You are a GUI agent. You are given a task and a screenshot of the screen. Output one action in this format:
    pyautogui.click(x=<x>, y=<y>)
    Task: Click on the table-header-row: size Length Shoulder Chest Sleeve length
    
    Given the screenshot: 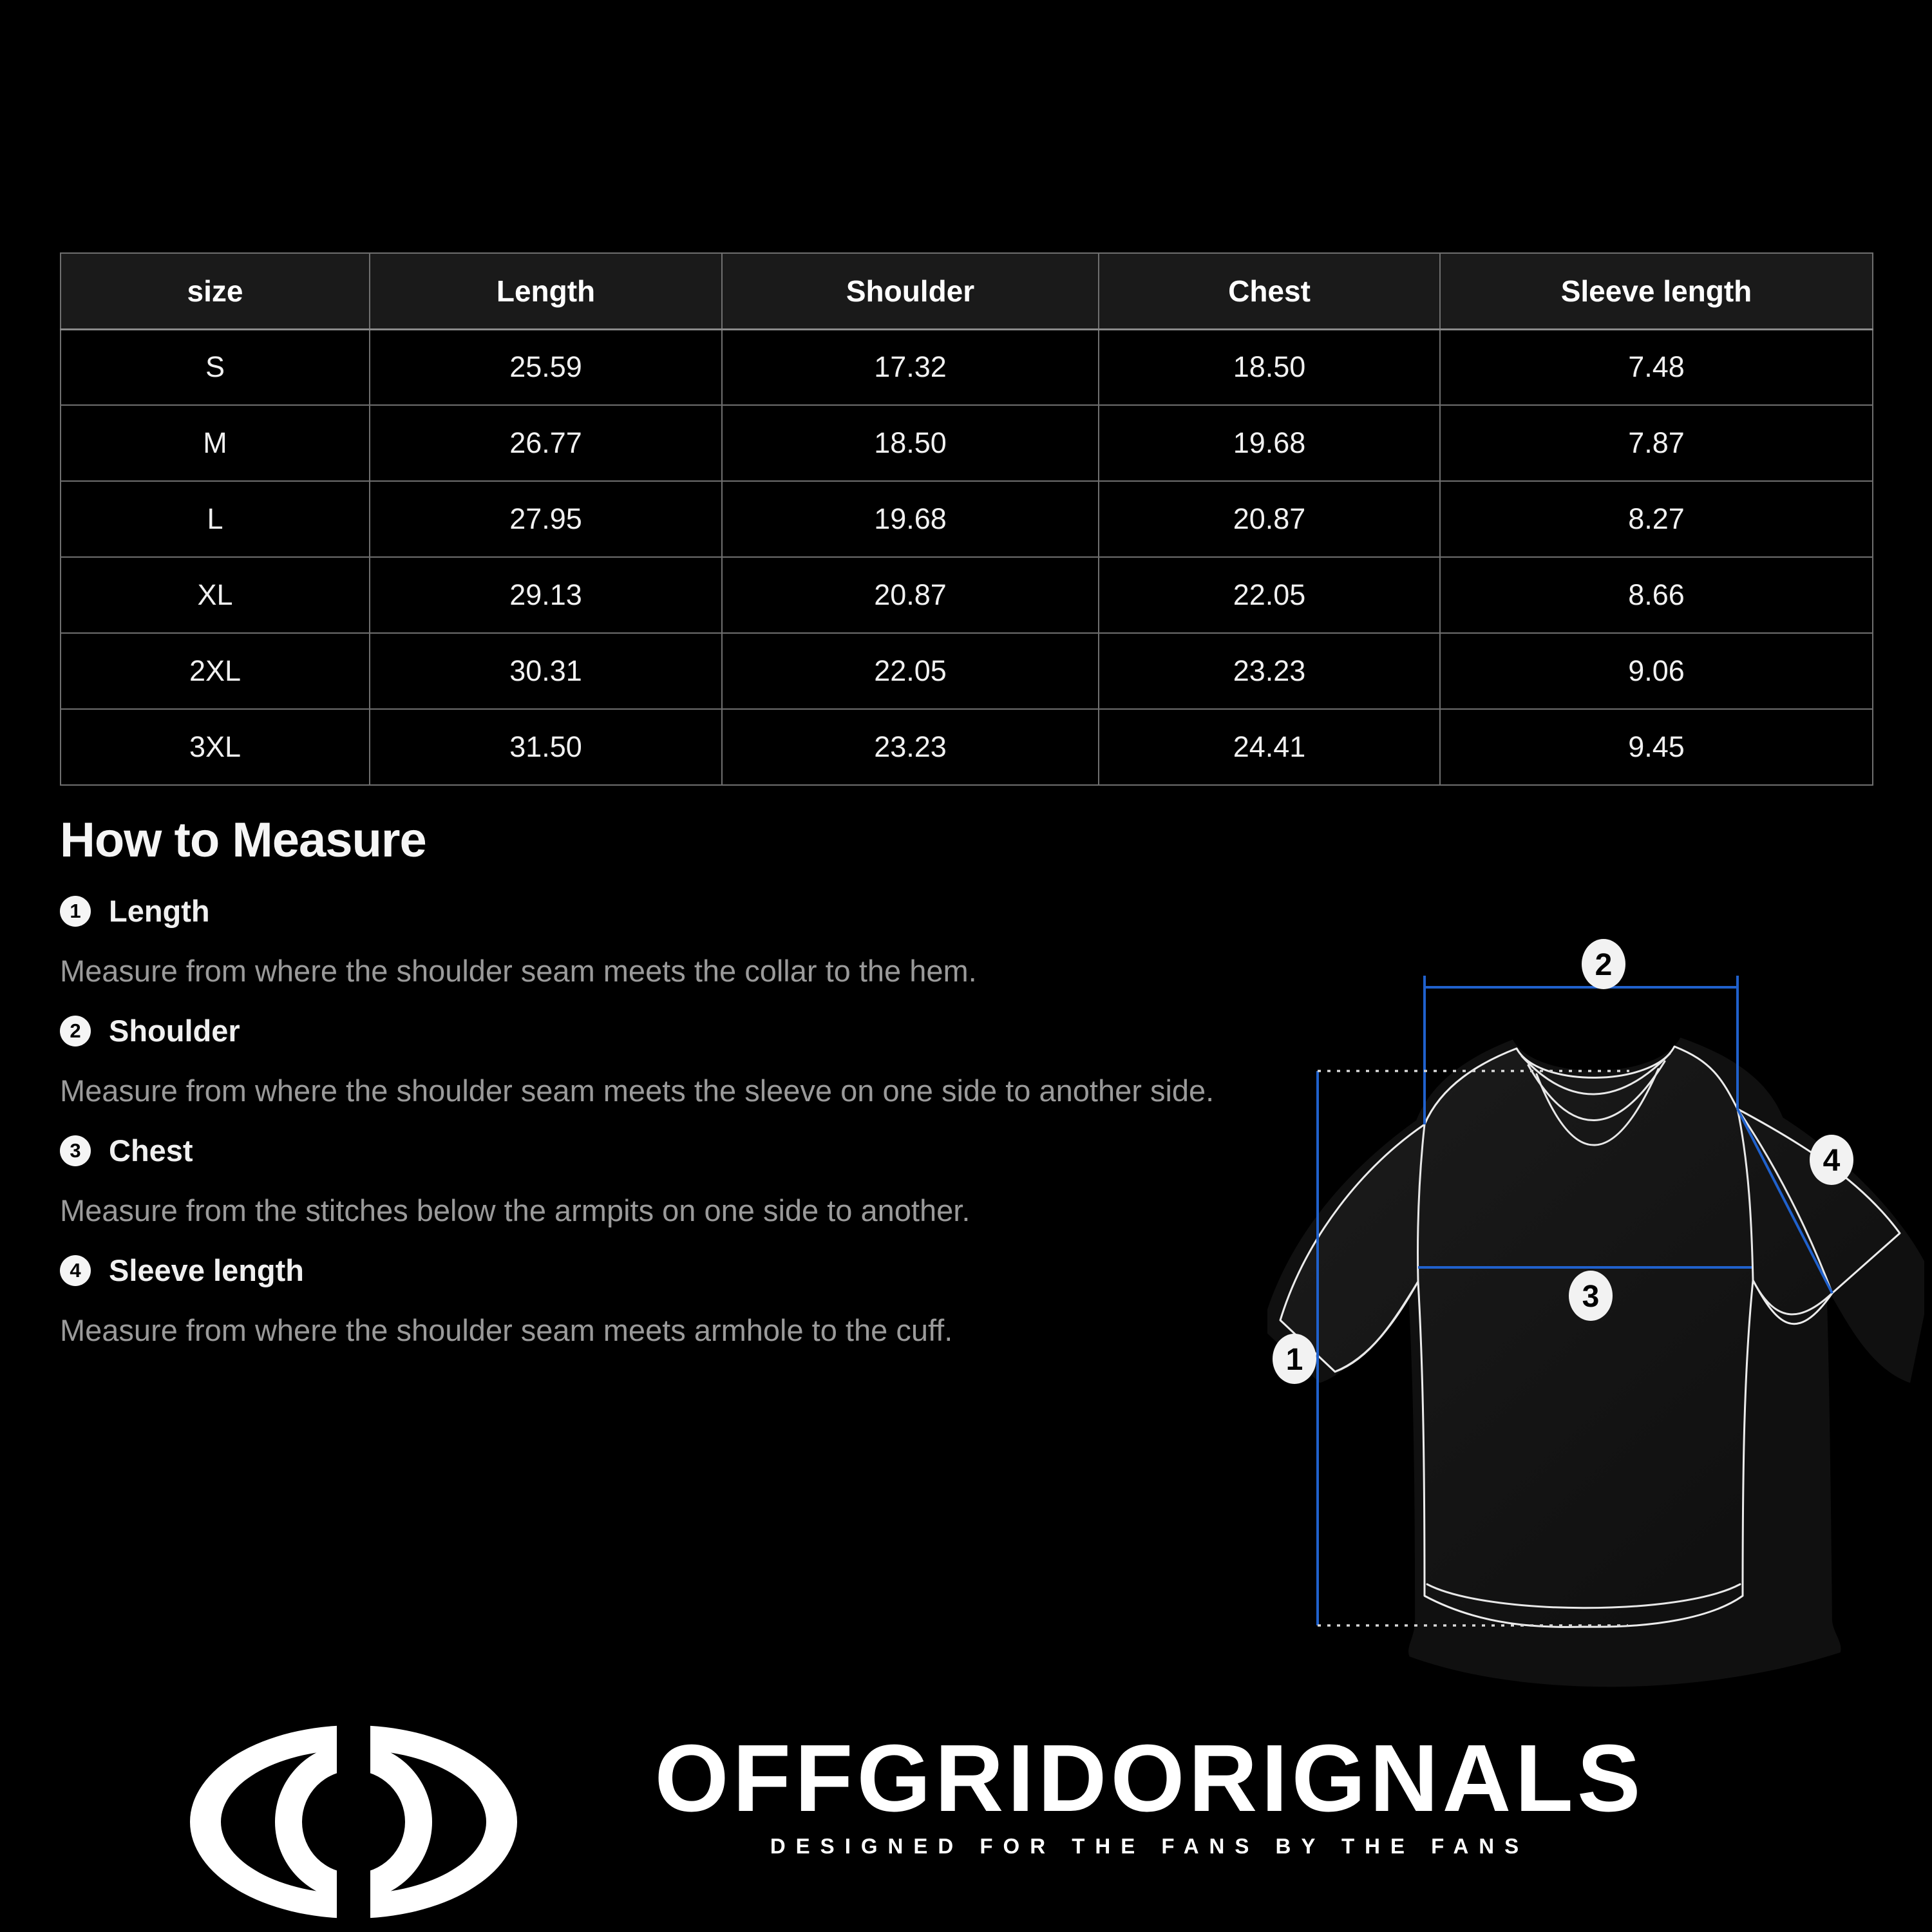 What is the action you would take?
    pyautogui.click(x=967, y=291)
    